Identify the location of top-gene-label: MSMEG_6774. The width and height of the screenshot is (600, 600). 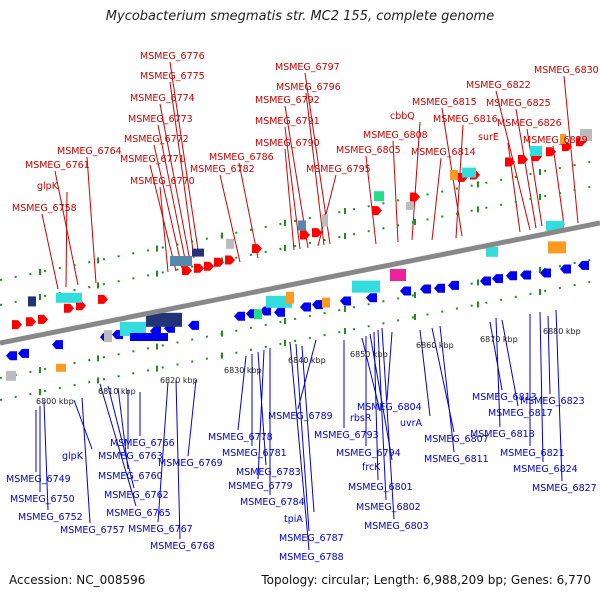
(162, 98).